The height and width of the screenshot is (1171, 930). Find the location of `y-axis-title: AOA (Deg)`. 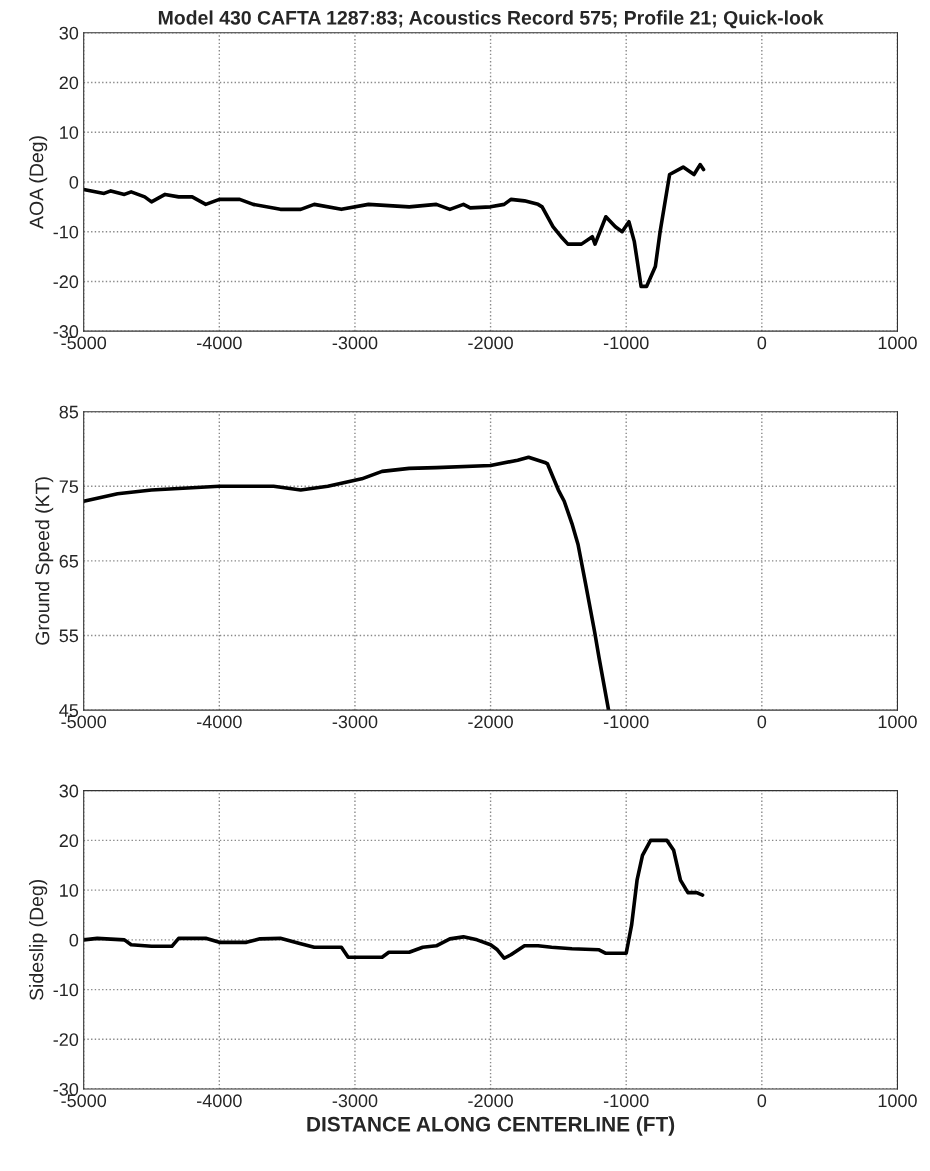

y-axis-title: AOA (Deg) is located at coordinates (38, 182).